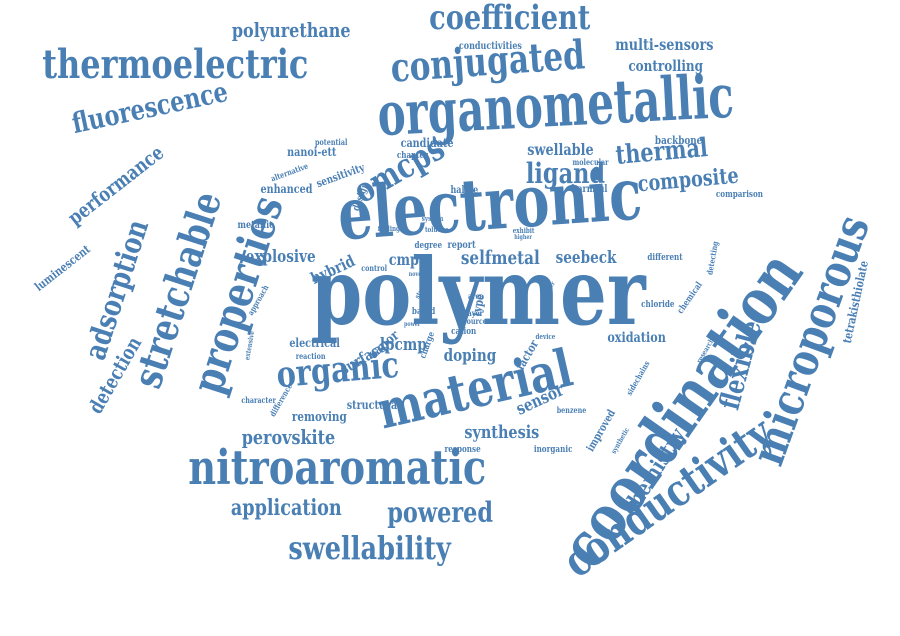 The height and width of the screenshot is (636, 900). What do you see at coordinates (314, 343) in the screenshot?
I see `word-electrical: electrical` at bounding box center [314, 343].